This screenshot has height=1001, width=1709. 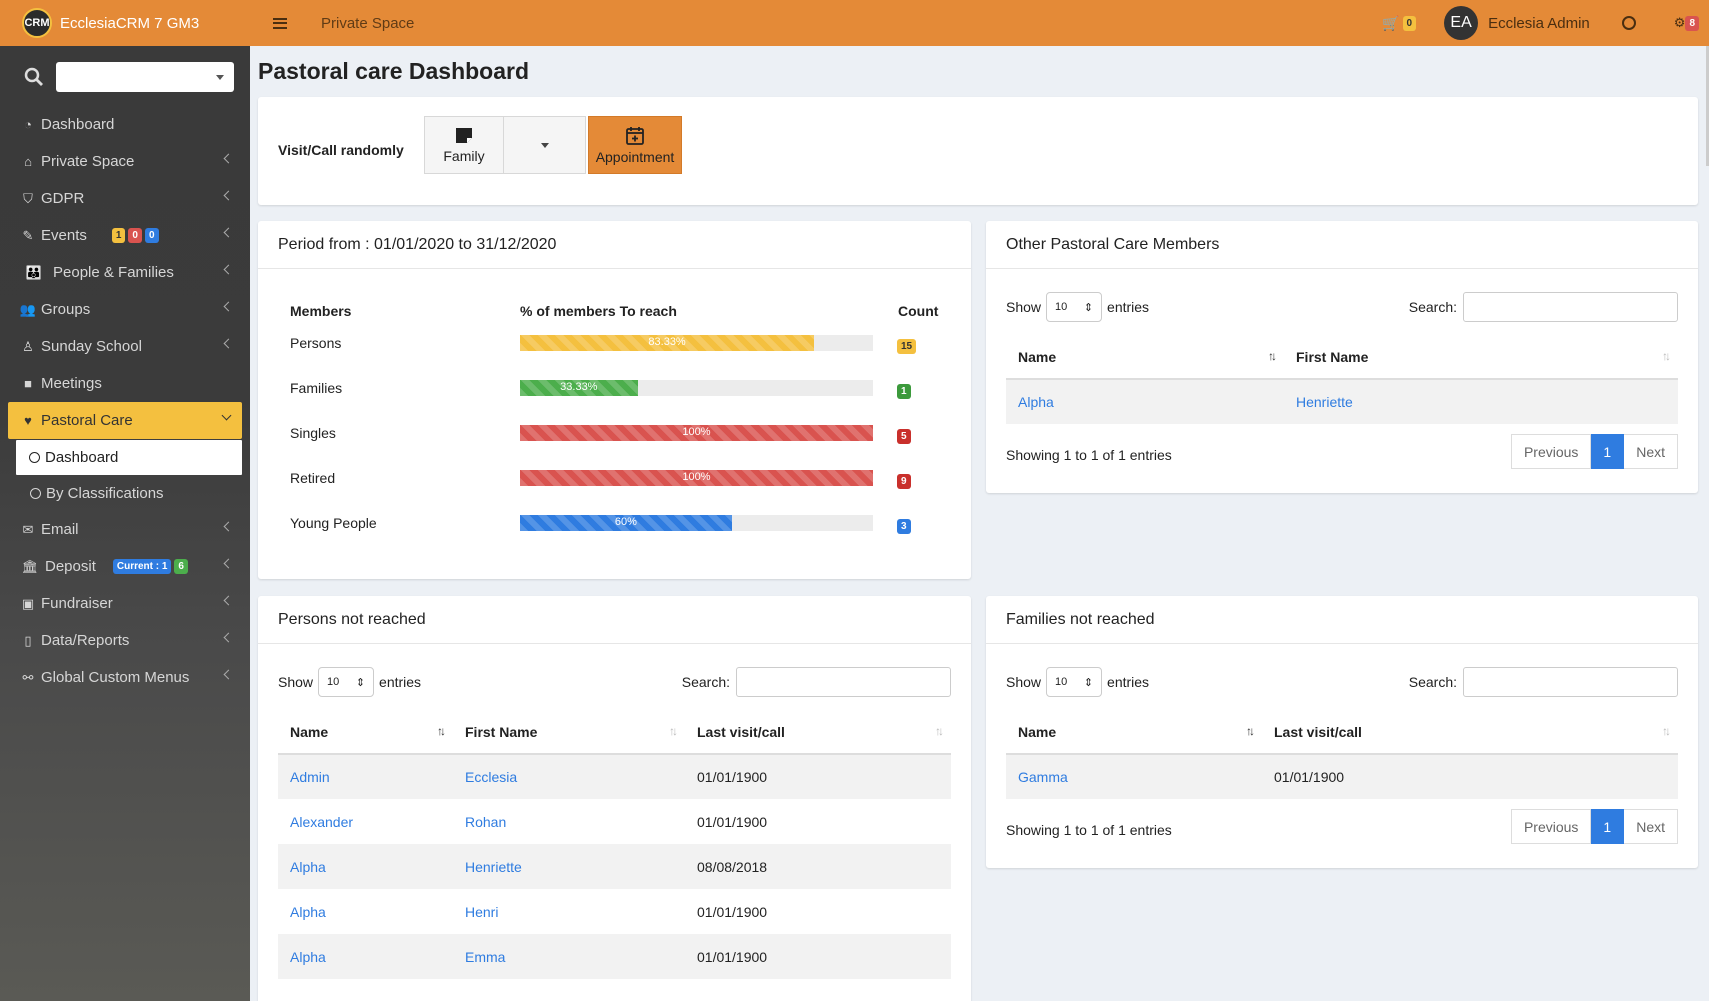 I want to click on sticky-note-icon, so click(x=464, y=135).